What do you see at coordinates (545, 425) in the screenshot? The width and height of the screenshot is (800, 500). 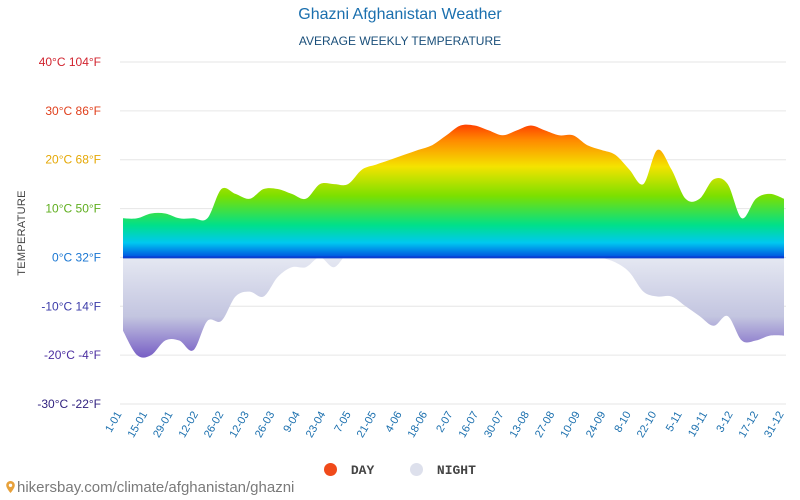 I see `x-tick-label: 27-08` at bounding box center [545, 425].